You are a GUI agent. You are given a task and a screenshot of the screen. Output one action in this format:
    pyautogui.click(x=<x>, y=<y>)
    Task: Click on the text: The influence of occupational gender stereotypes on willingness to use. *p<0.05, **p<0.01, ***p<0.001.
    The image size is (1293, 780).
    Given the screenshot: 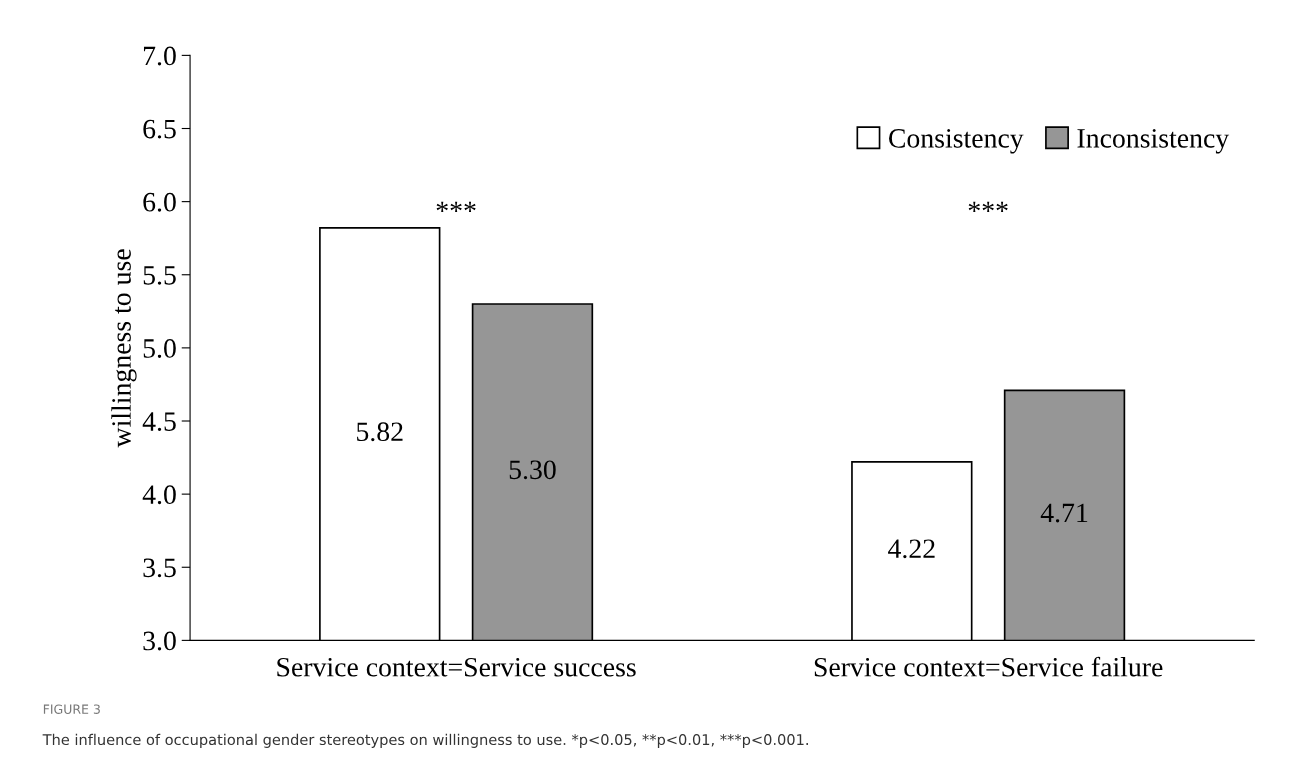 What is the action you would take?
    pyautogui.click(x=425, y=740)
    